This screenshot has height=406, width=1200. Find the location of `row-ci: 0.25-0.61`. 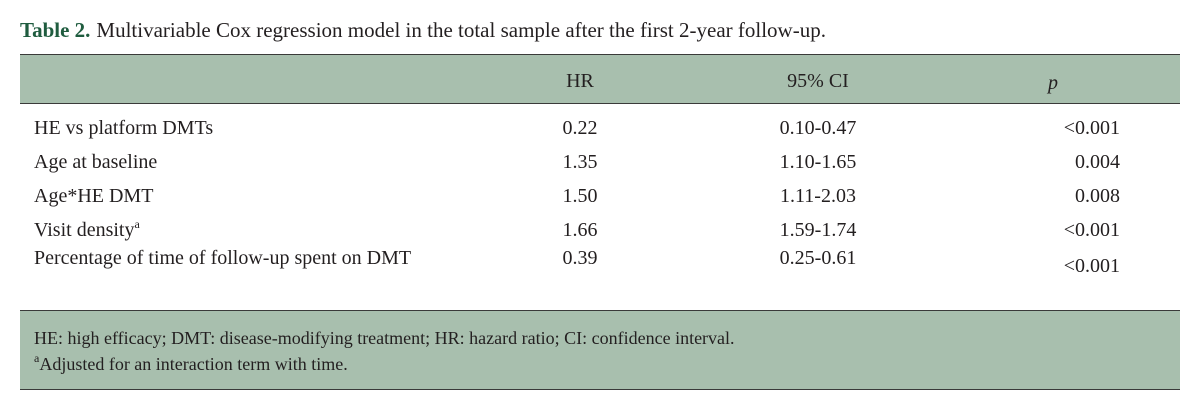

row-ci: 0.25-0.61 is located at coordinates (818, 258).